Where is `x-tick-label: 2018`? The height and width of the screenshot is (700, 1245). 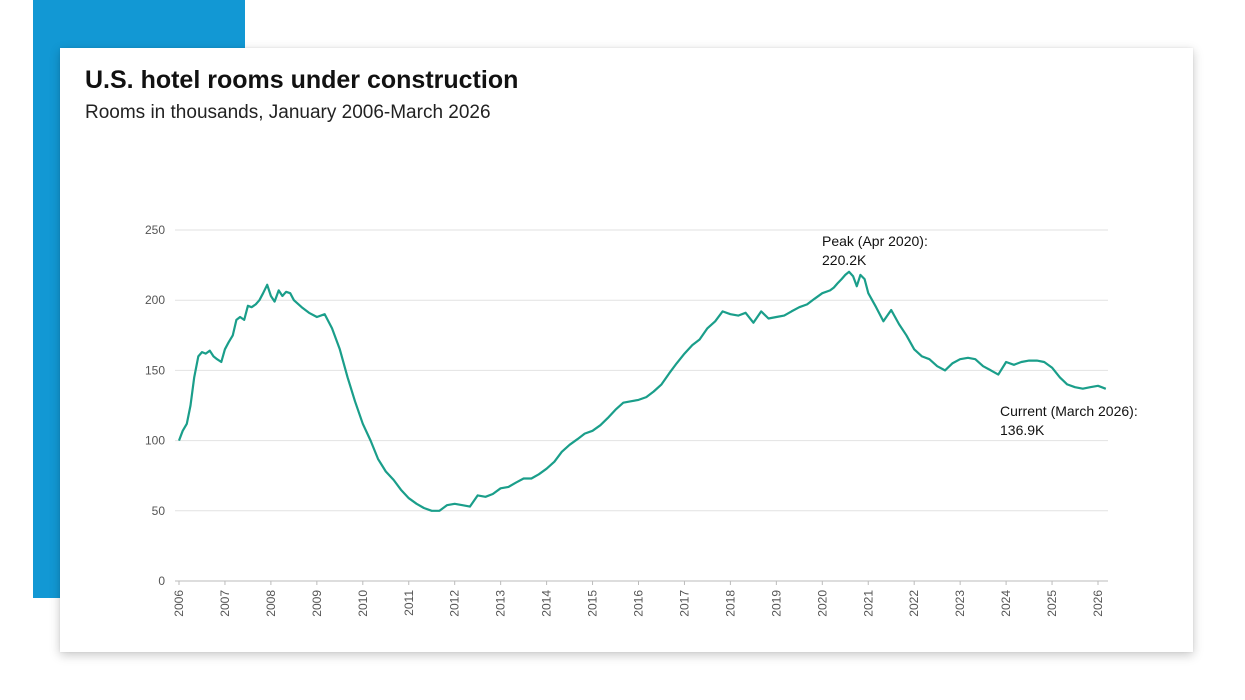
x-tick-label: 2018 is located at coordinates (730, 603).